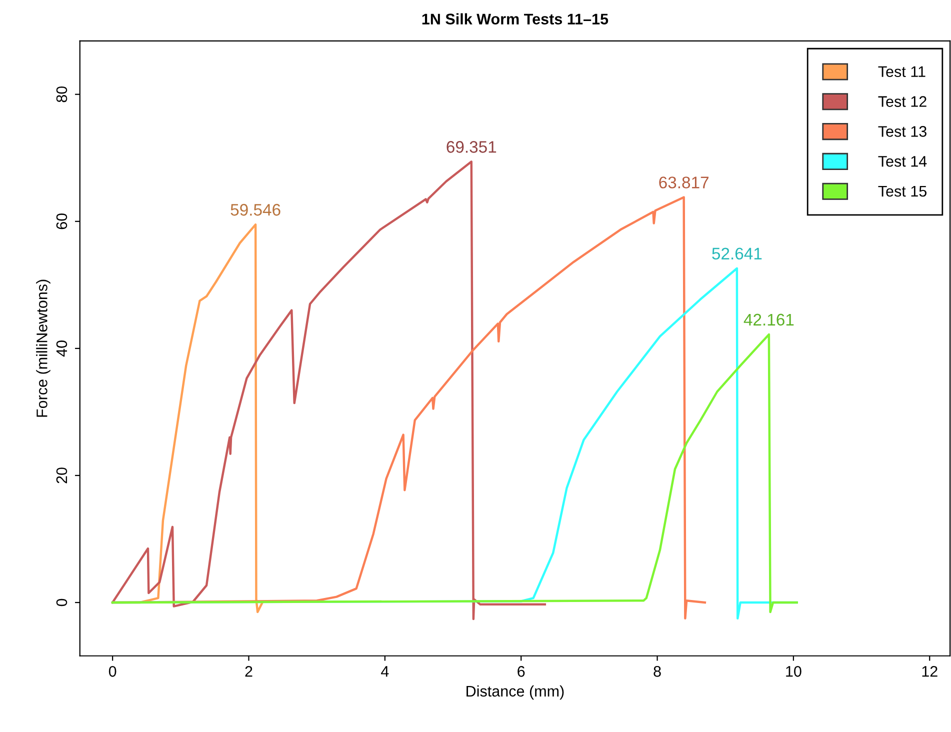  What do you see at coordinates (385, 671) in the screenshot?
I see `x-tick-label: 4` at bounding box center [385, 671].